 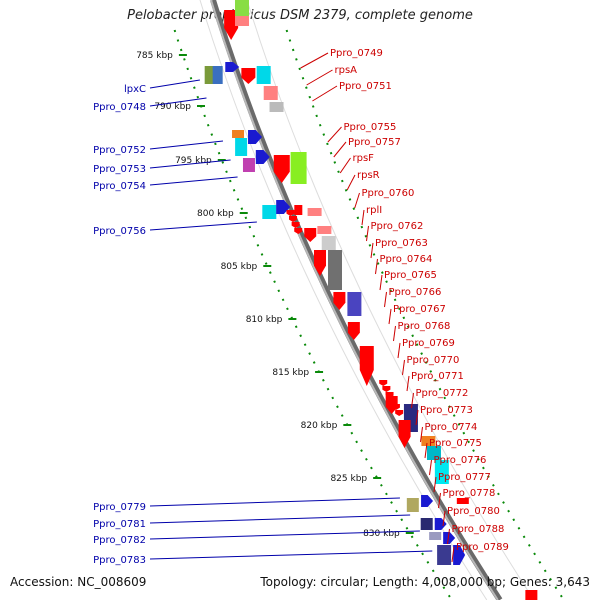 What do you see at coordinates (428, 343) in the screenshot?
I see `reverse-gene-label: Ppro_0769` at bounding box center [428, 343].